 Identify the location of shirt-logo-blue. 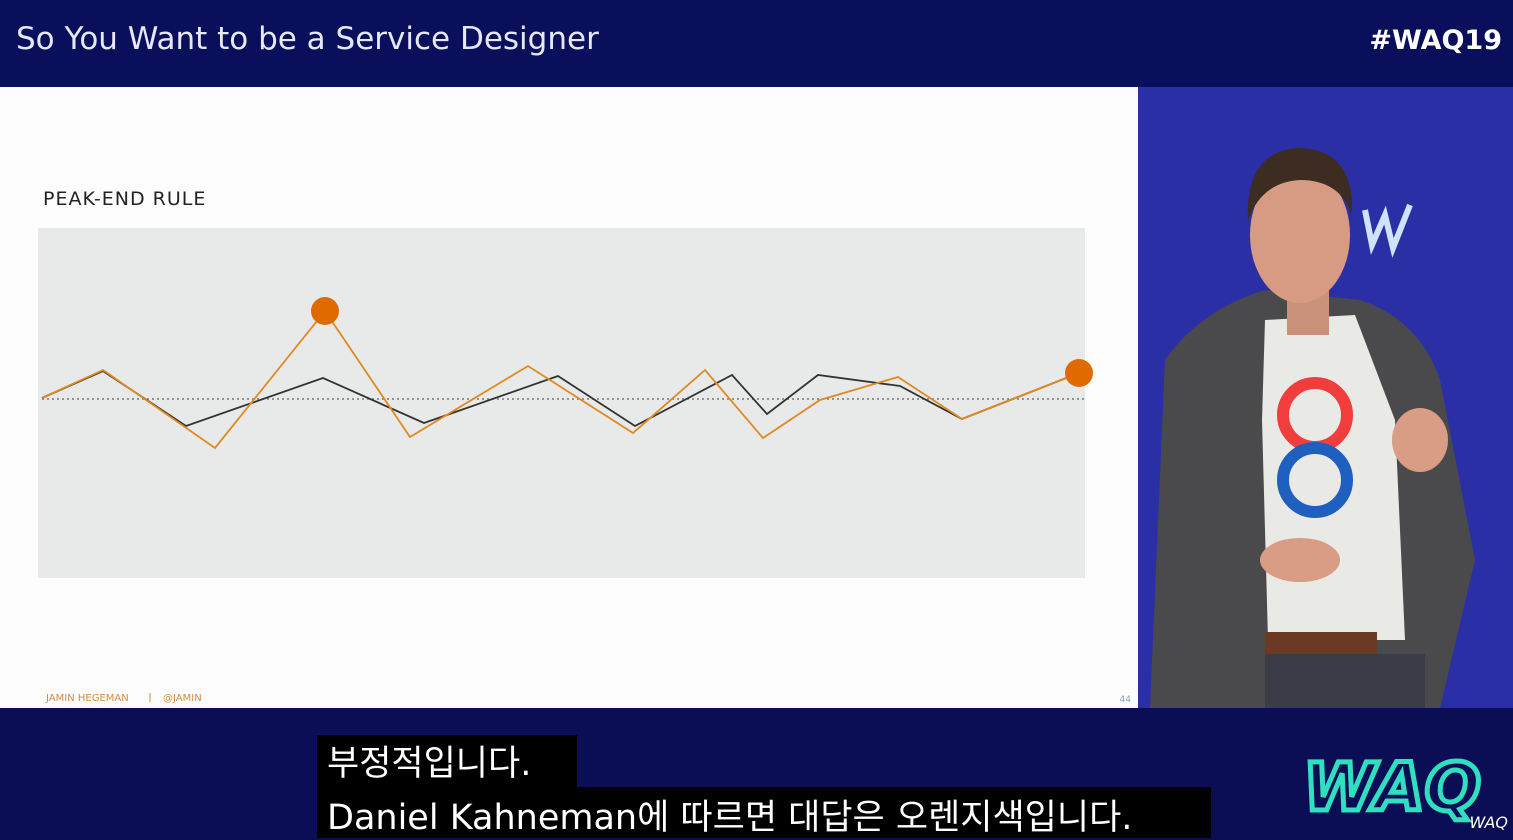
(1315, 480).